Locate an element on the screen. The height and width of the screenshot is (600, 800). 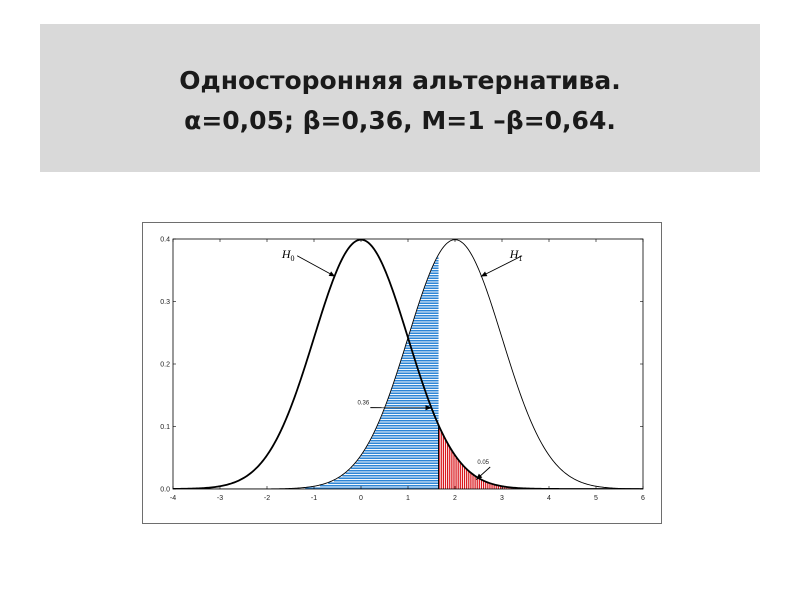
x-tick-label: -4 is located at coordinates (173, 498).